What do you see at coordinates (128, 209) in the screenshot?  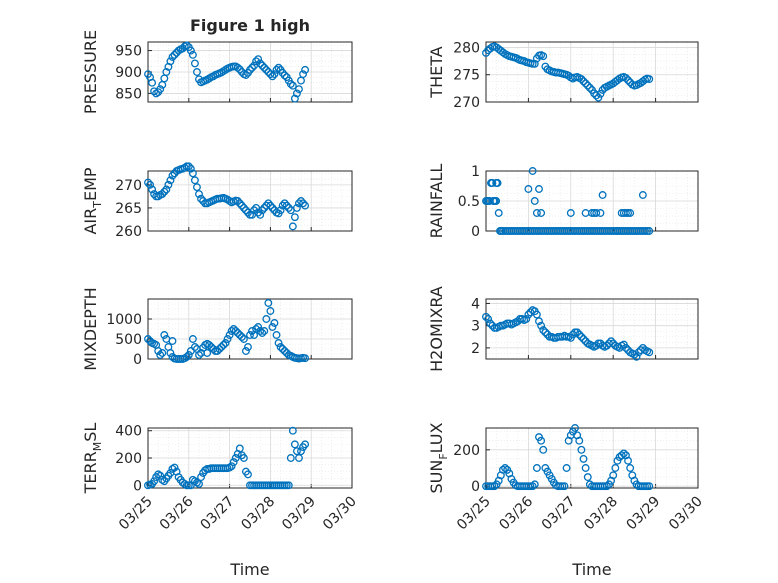 I see `y-tick-label: 265` at bounding box center [128, 209].